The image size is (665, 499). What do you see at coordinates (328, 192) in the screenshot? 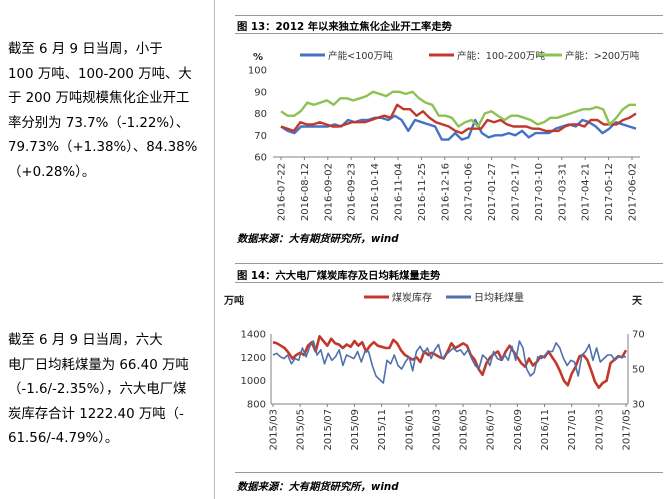
I see `x-tick-label: 2016-09-02` at bounding box center [328, 192].